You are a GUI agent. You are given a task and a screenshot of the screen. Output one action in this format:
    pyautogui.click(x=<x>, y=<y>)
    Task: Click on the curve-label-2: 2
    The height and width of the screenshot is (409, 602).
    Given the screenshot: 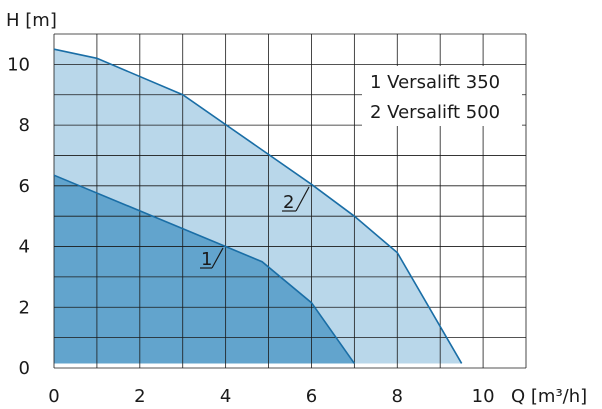 What is the action you would take?
    pyautogui.click(x=296, y=199)
    